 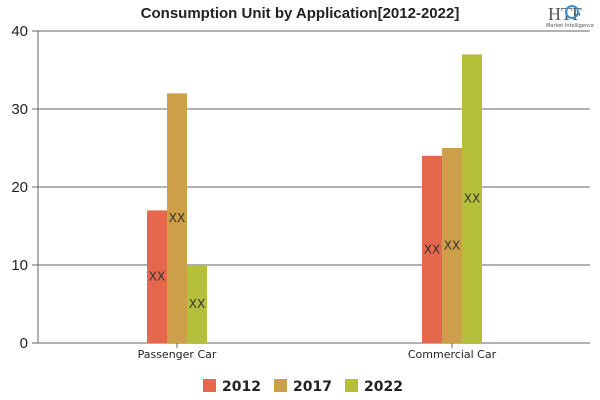 What do you see at coordinates (570, 26) in the screenshot?
I see `logo-subtext: Market Intelligence` at bounding box center [570, 26].